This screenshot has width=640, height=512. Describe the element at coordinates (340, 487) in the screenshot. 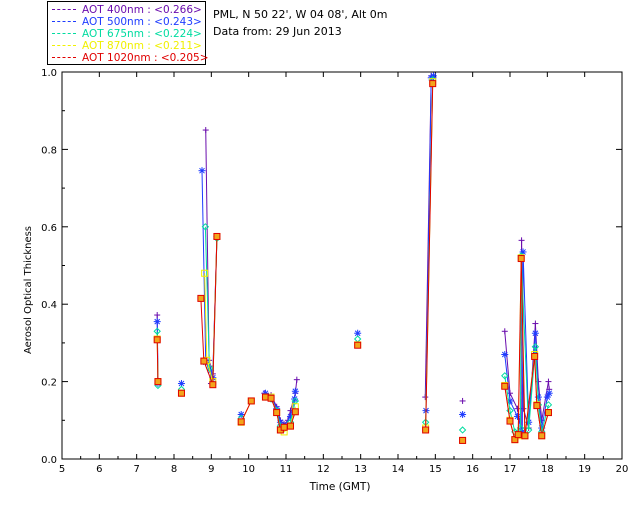

I see `x-axis-label: Time (GMT)` at that location.